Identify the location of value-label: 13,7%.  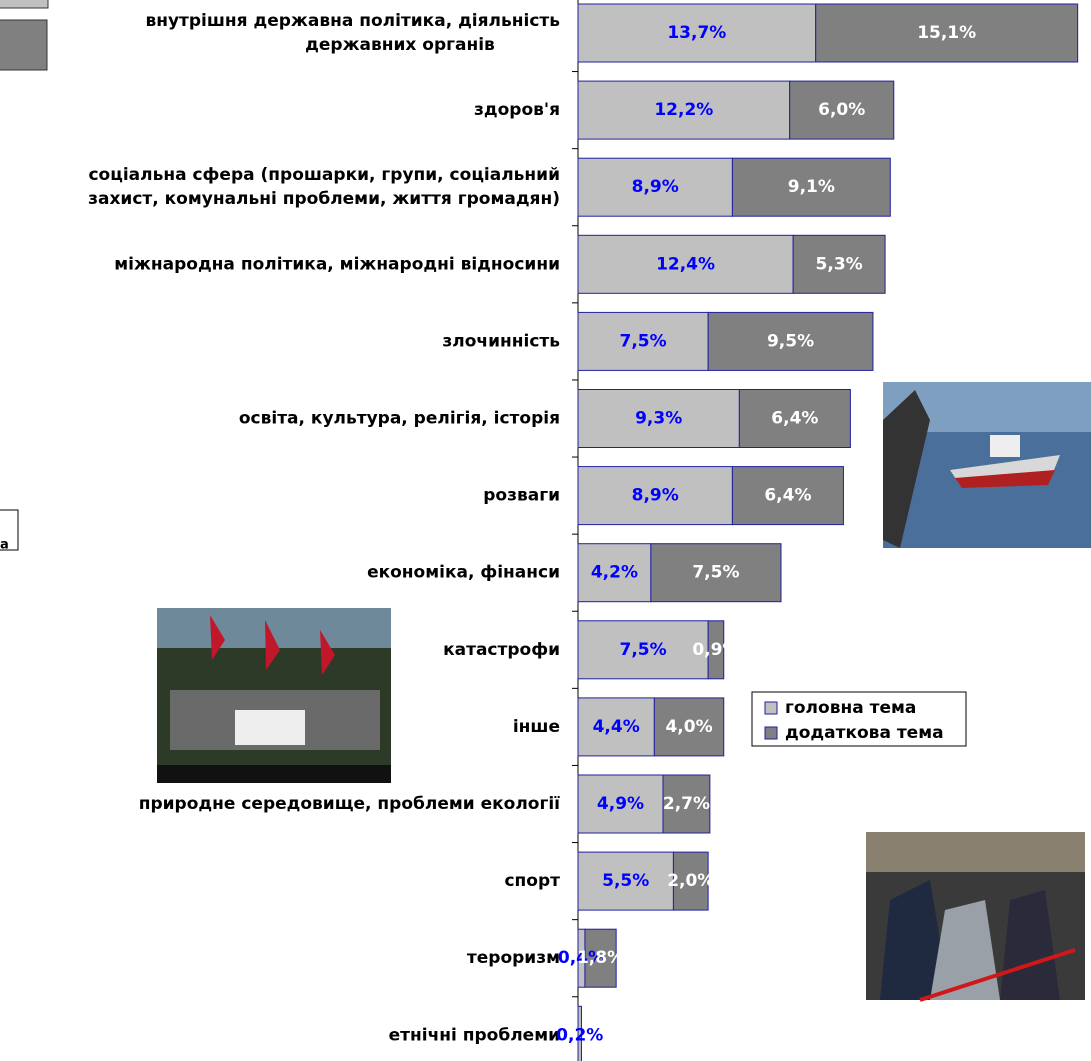
(696, 33).